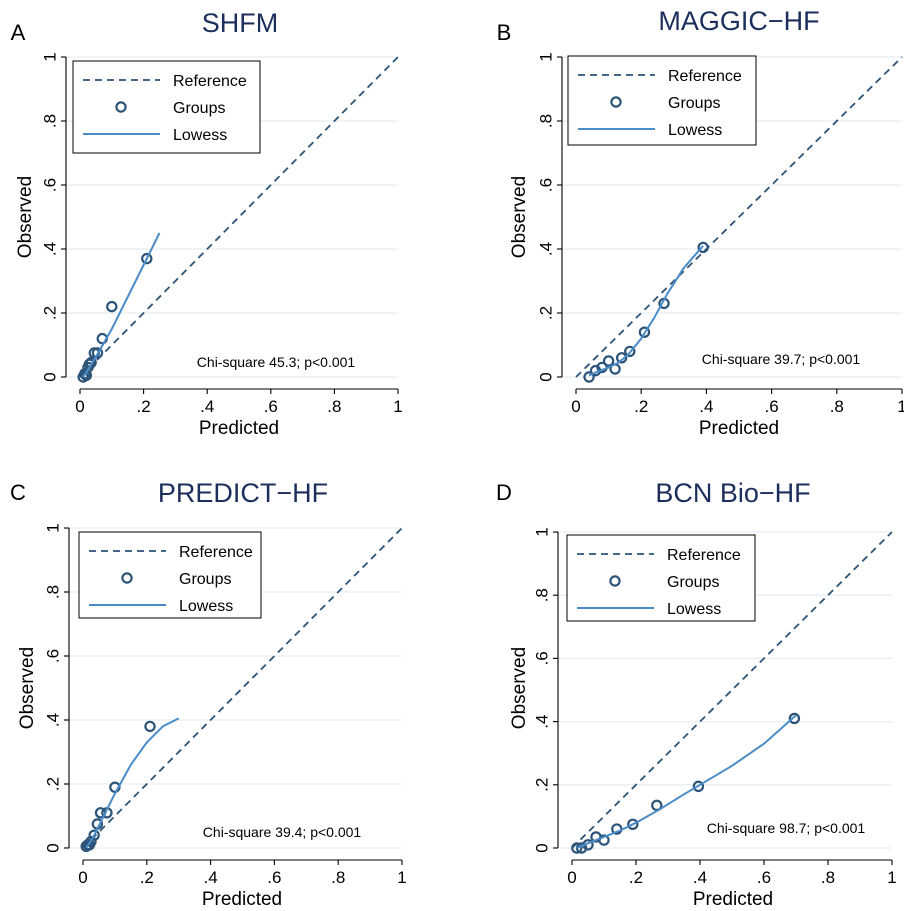 The image size is (904, 911). Describe the element at coordinates (240, 23) in the screenshot. I see `chart-title: SHFM` at that location.